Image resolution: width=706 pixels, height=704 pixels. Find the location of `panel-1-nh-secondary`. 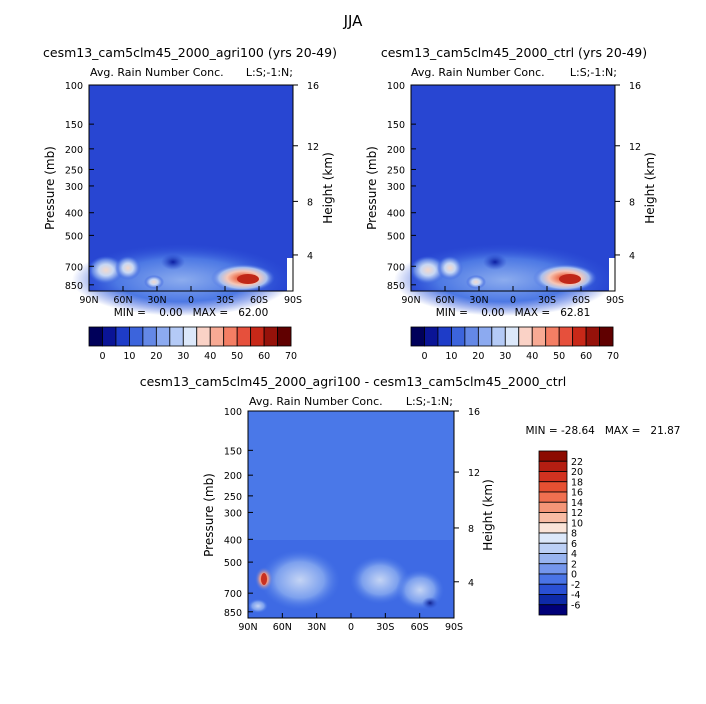

panel-1-nh-secondary is located at coordinates (128, 268).